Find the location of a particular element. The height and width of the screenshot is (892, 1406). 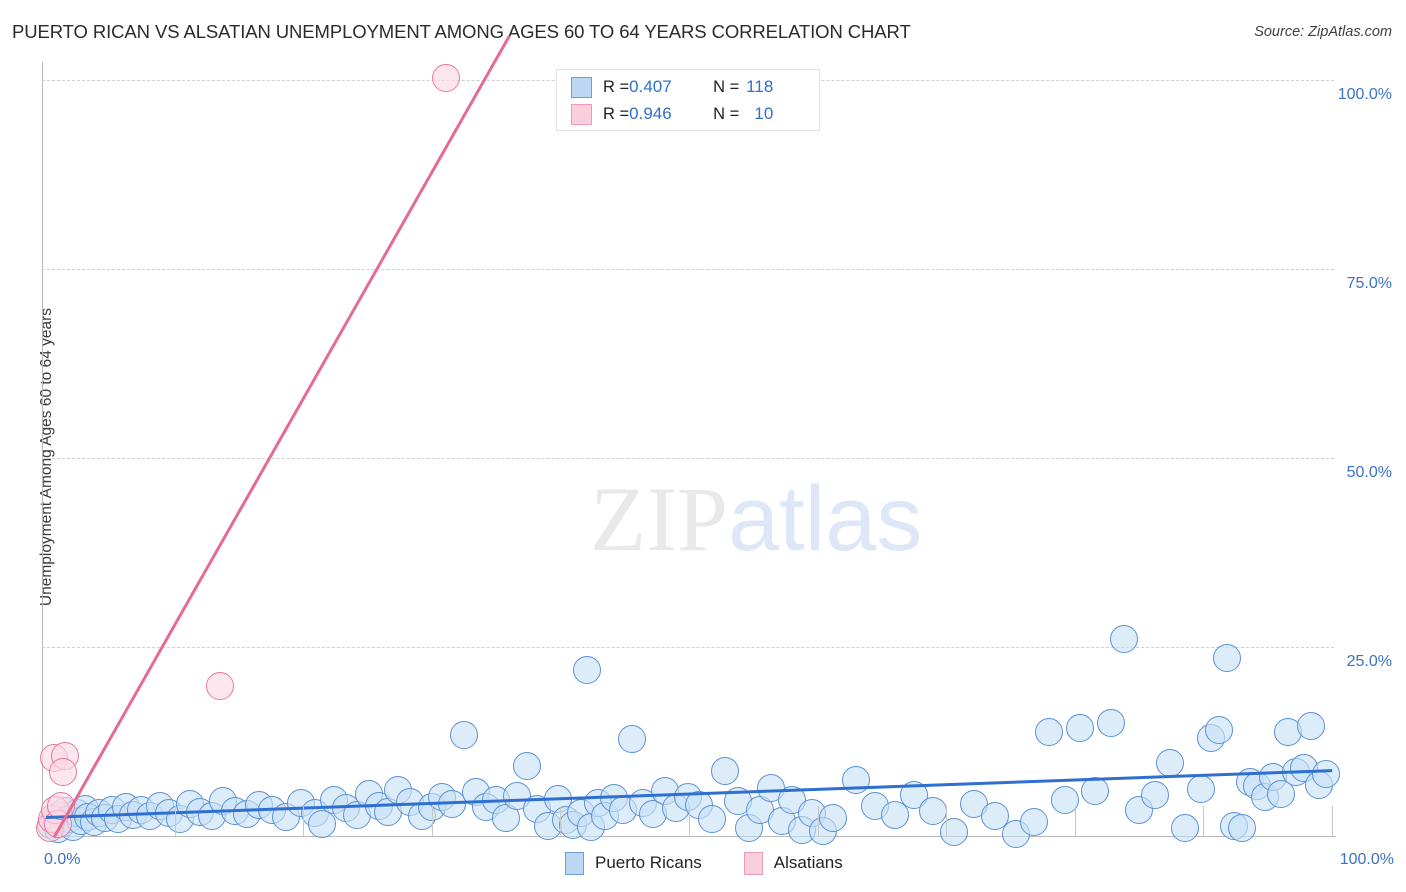

x-axis-min-label: 0.0% is located at coordinates (62, 859).